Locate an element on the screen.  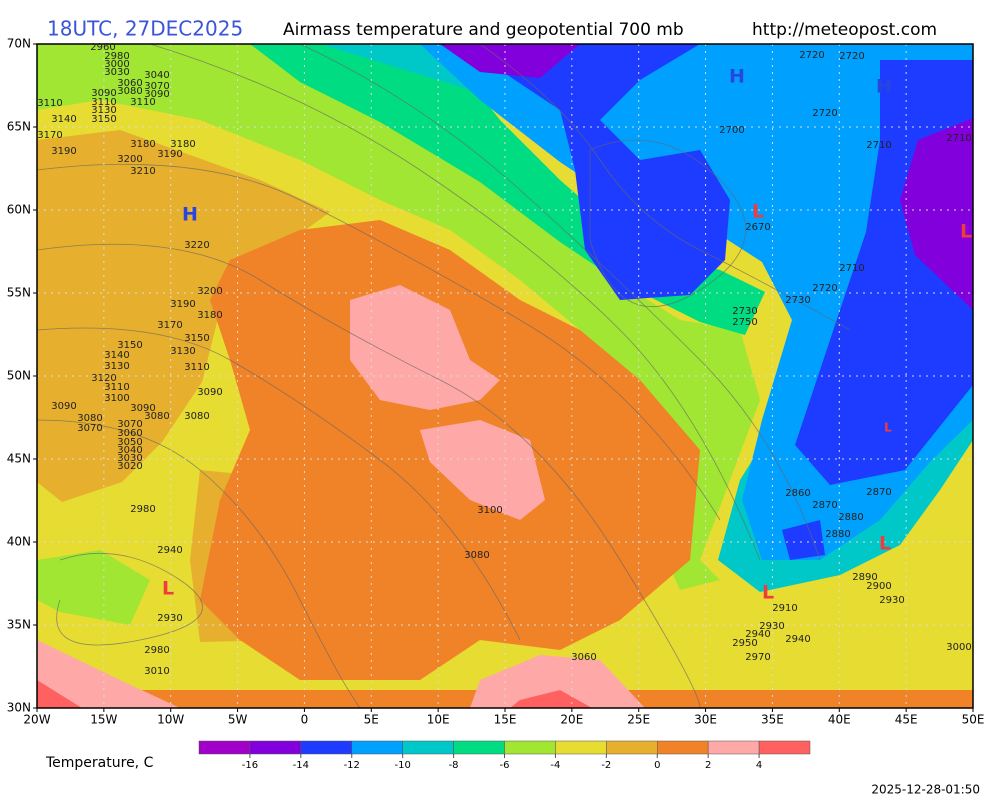
contour-label: 2960 is located at coordinates (102, 47).